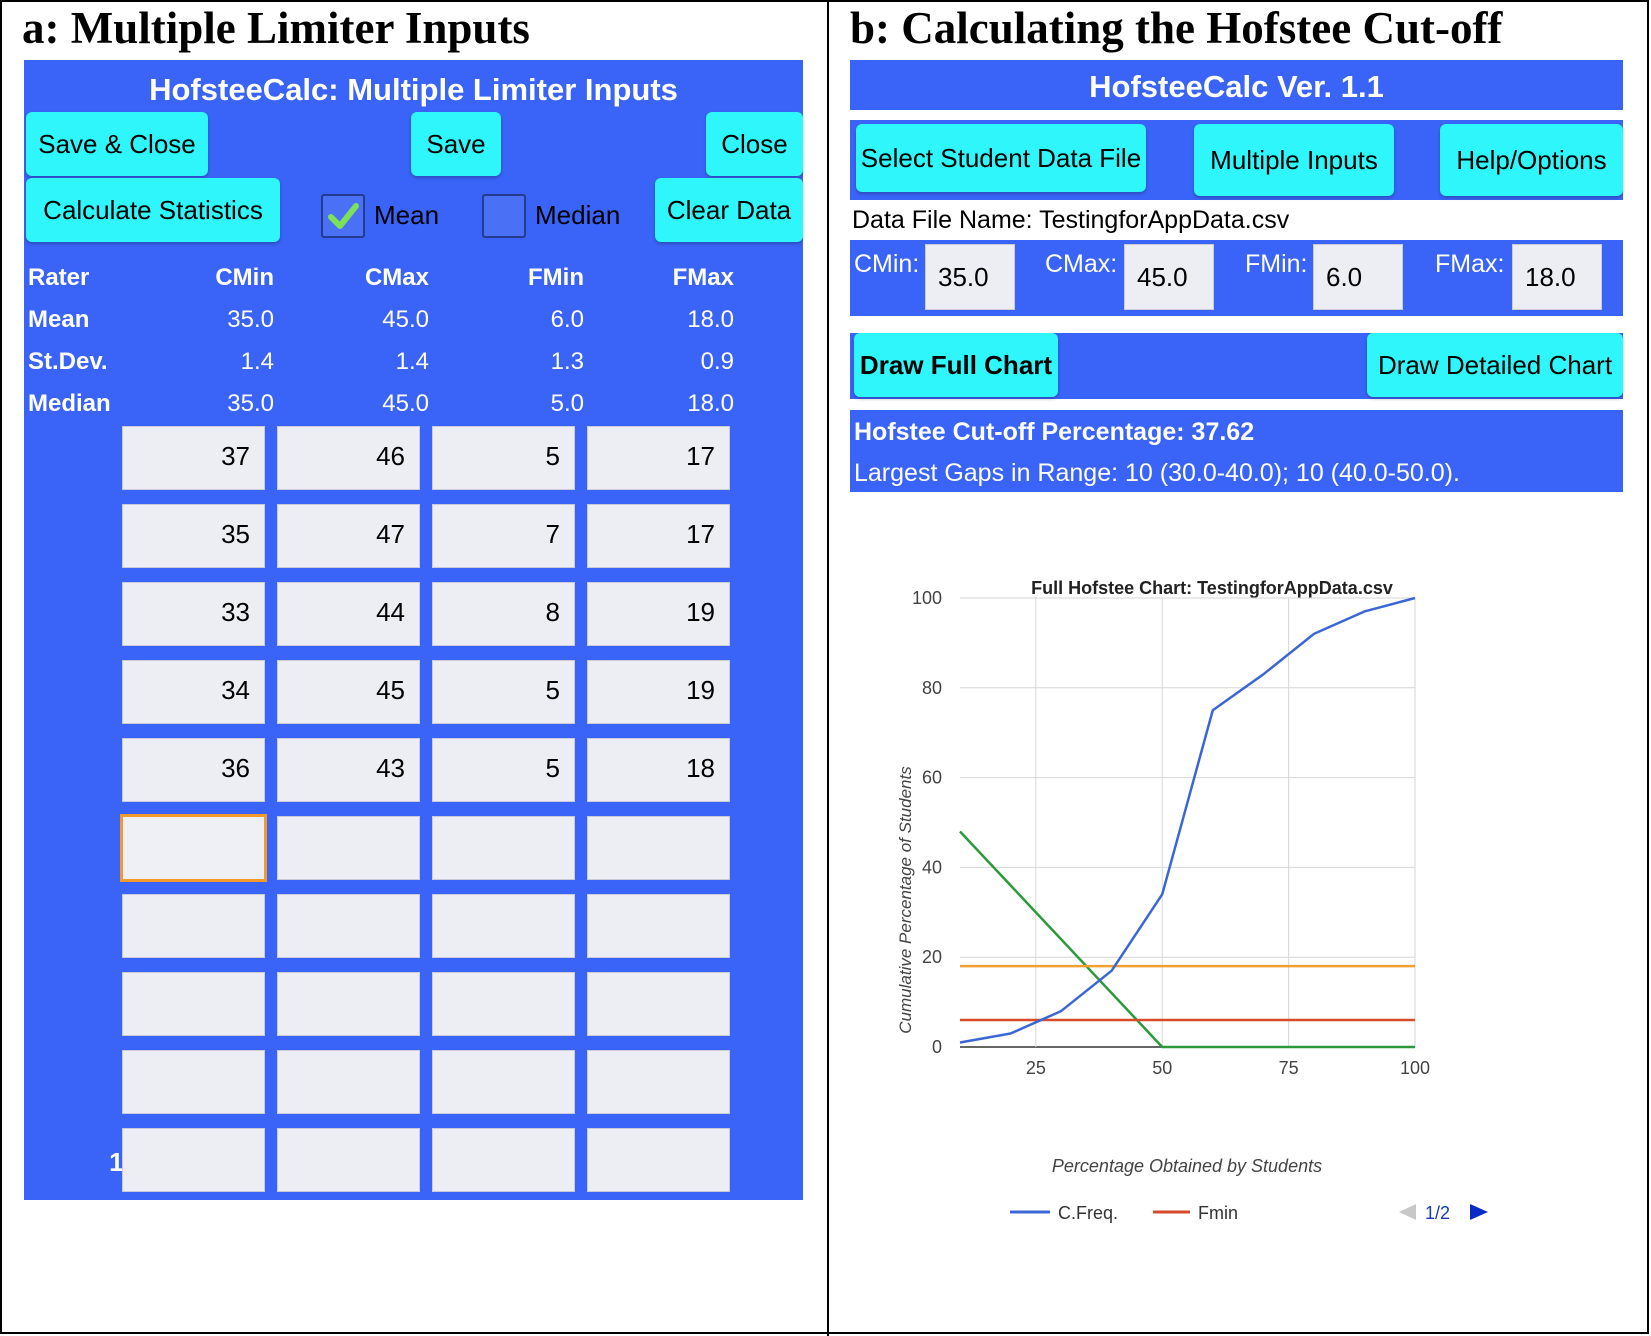 This screenshot has height=1336, width=1651. I want to click on cmax-input: 47, so click(348, 536).